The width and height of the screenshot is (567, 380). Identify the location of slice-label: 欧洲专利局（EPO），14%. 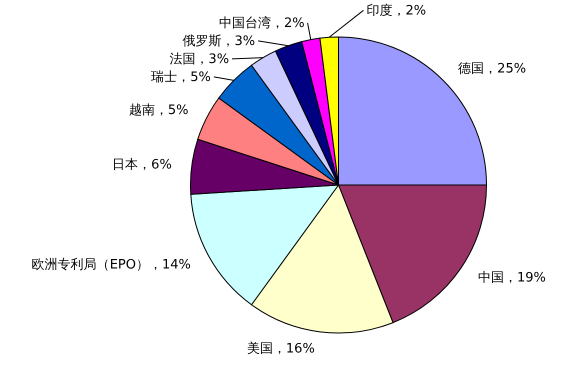
(111, 264).